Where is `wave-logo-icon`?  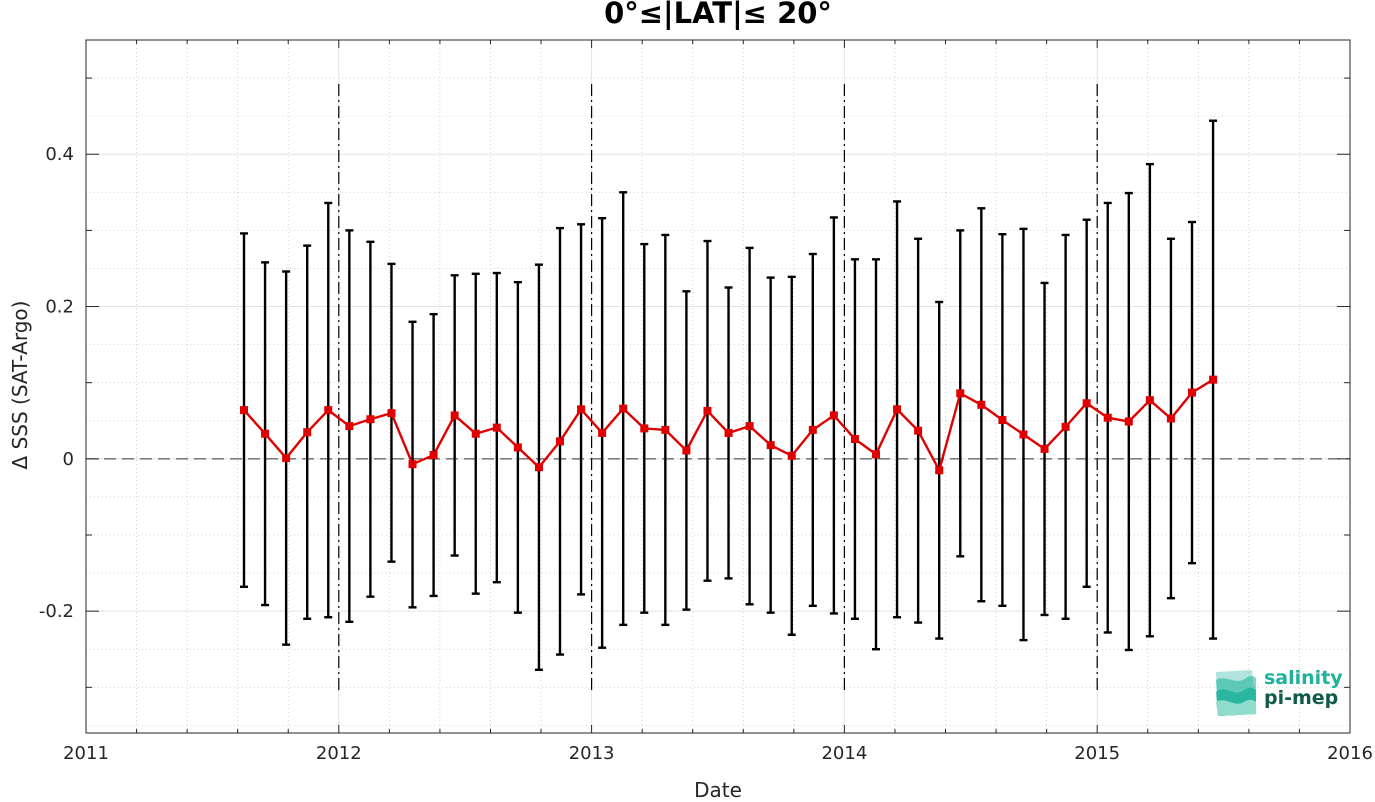 wave-logo-icon is located at coordinates (1236, 693).